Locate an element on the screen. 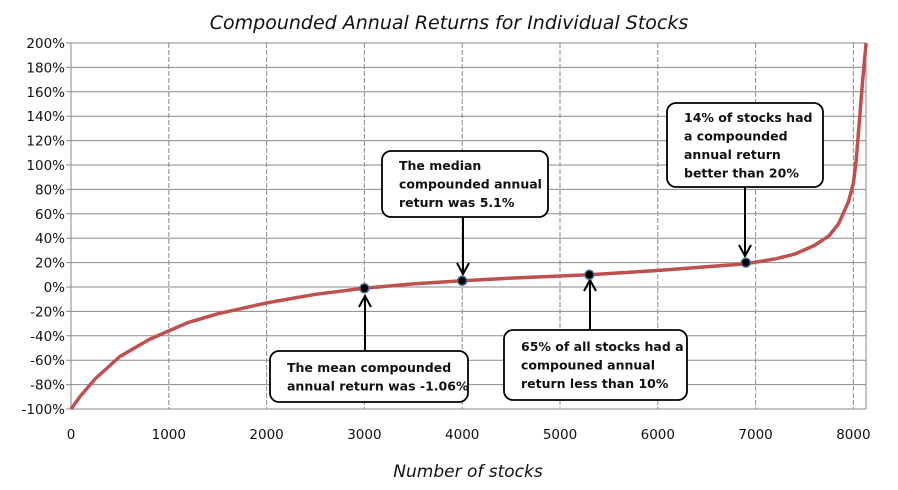 This screenshot has height=490, width=898. y-tick-label: 60% is located at coordinates (50, 215).